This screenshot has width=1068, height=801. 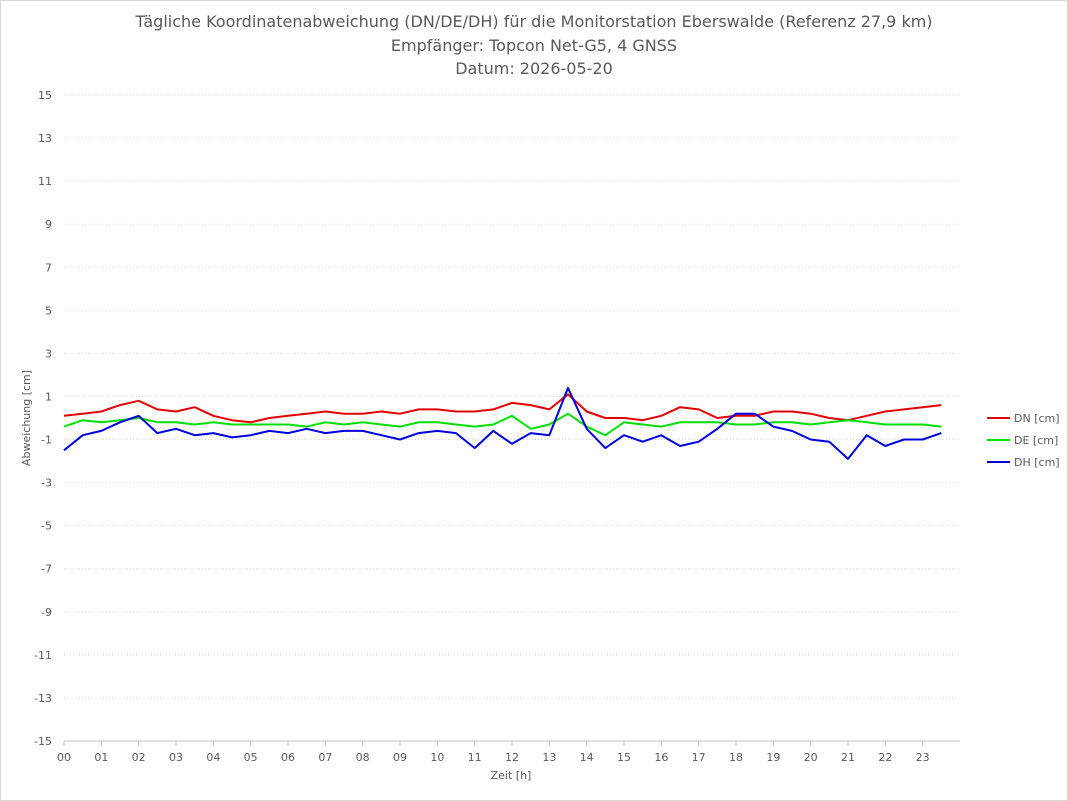 I want to click on x-tick-label: 14, so click(x=587, y=757).